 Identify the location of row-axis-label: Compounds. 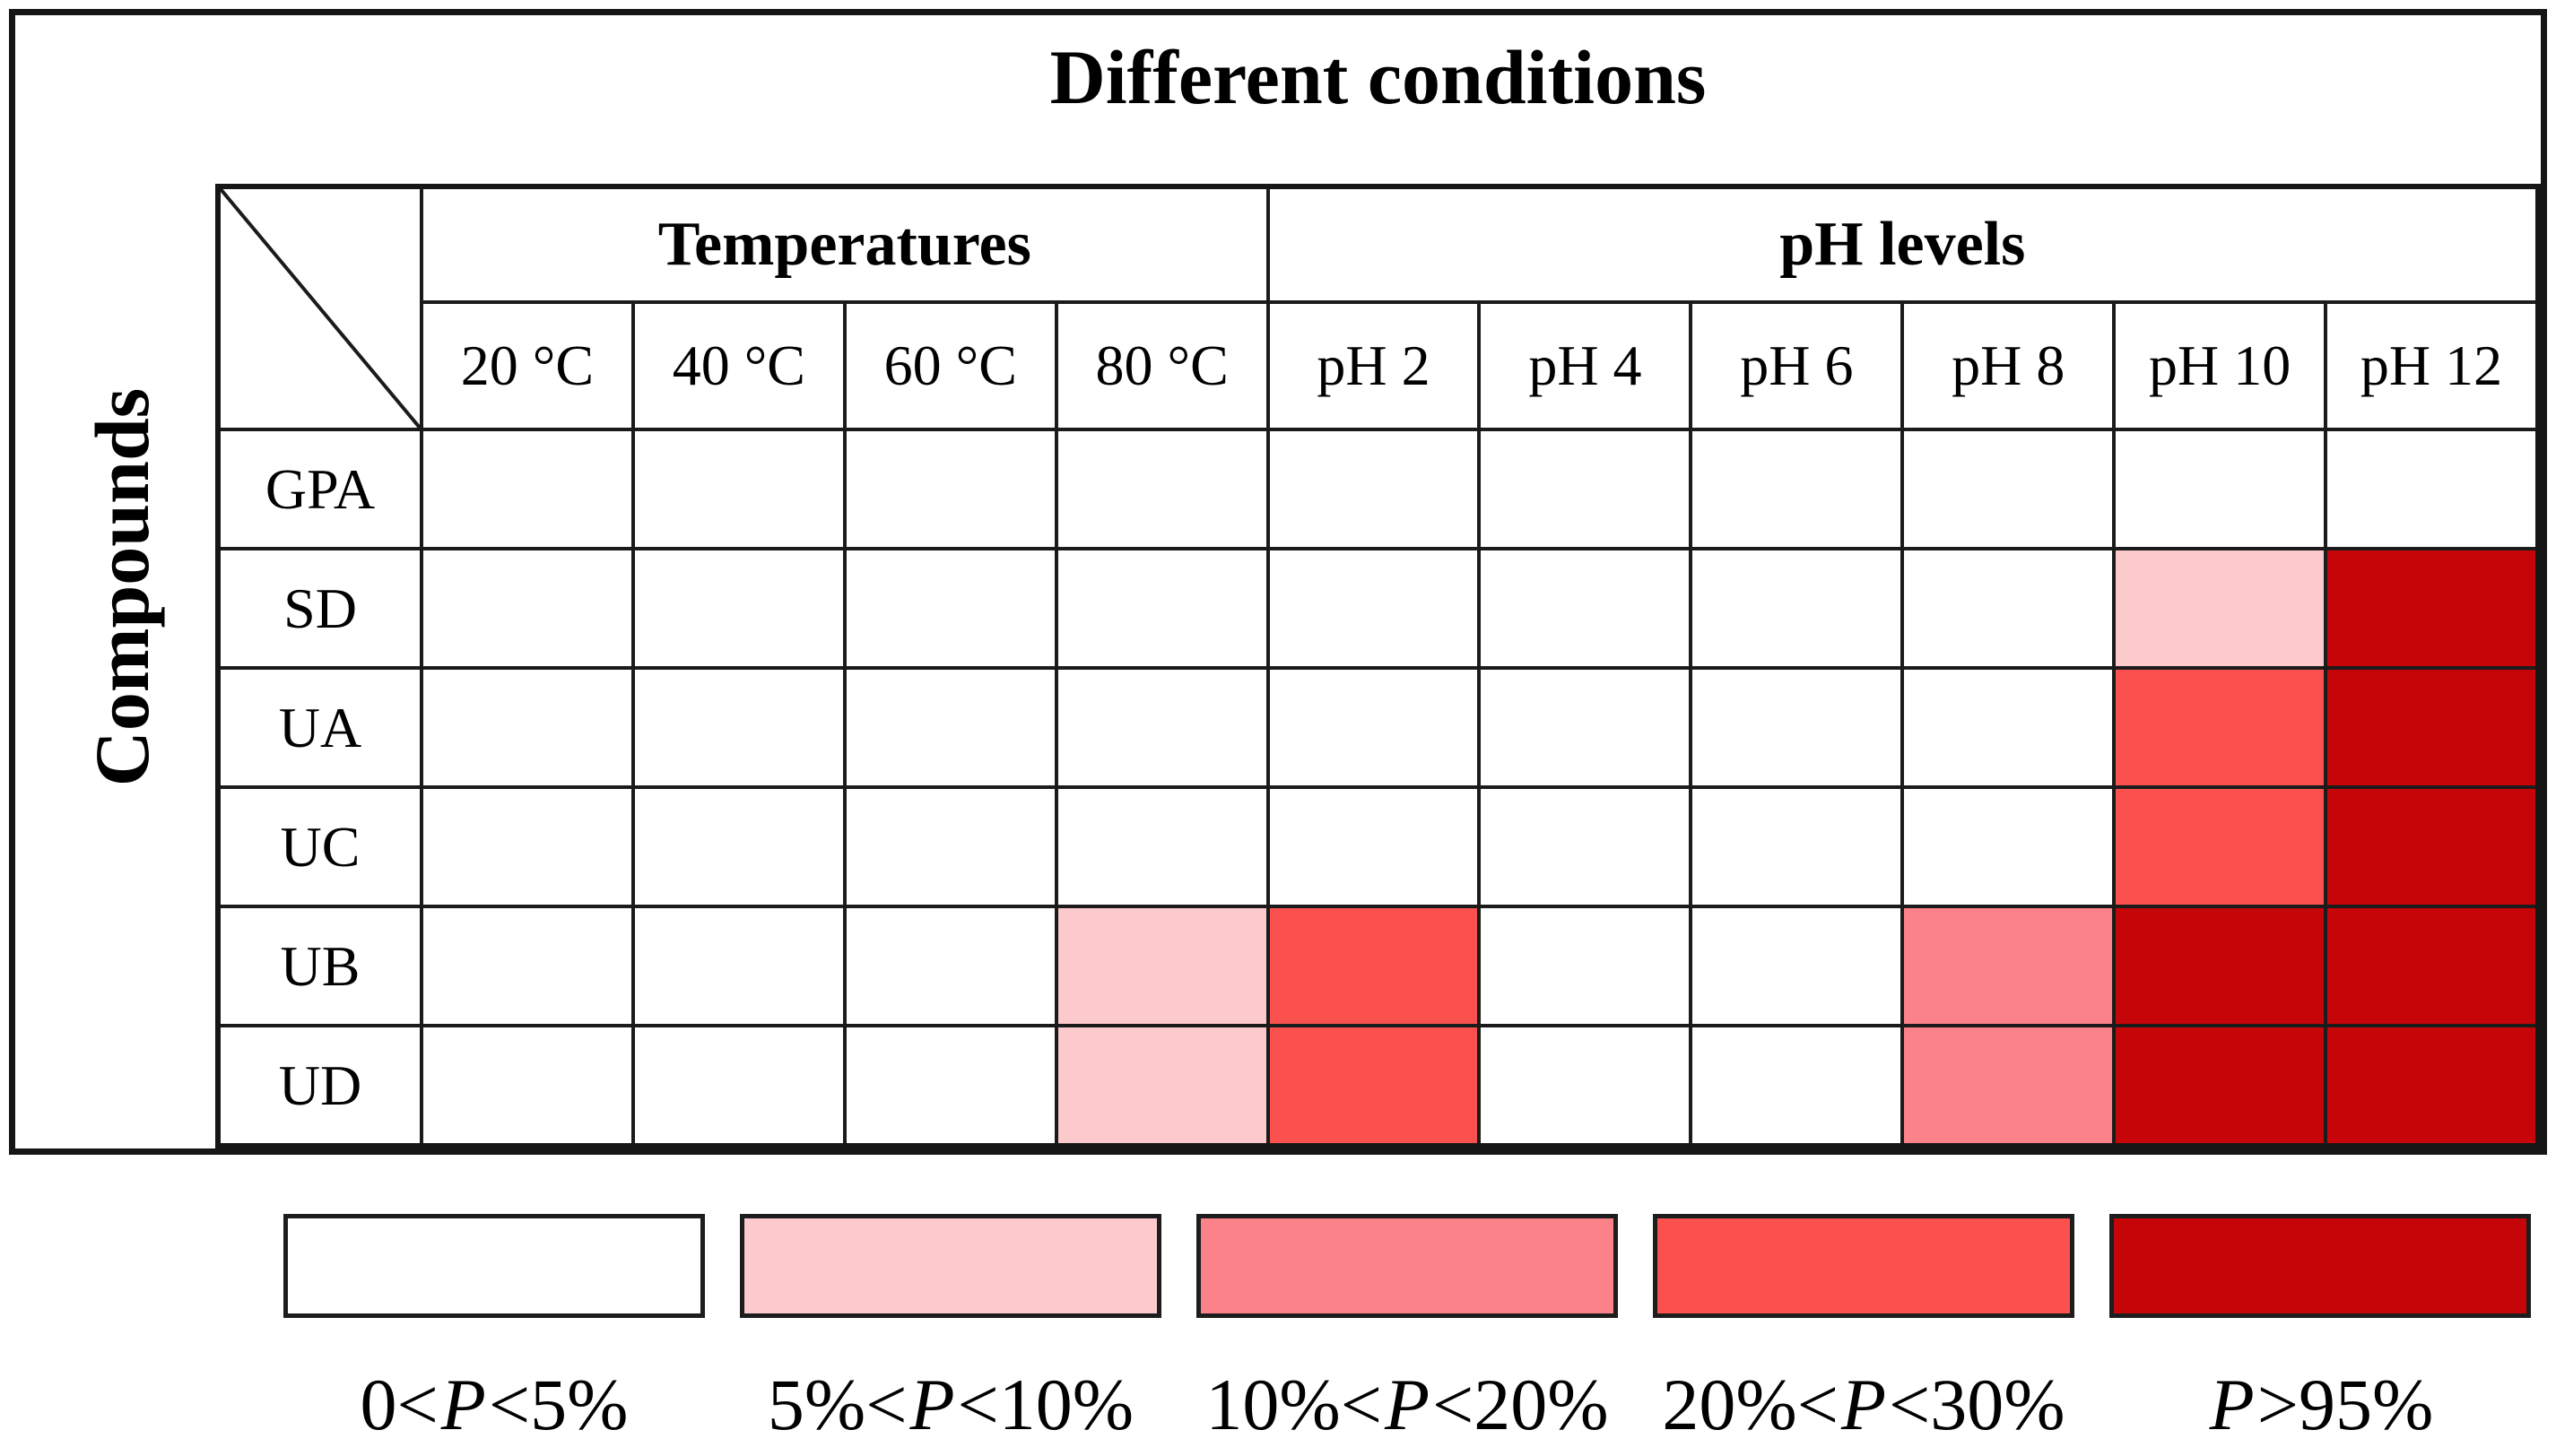
(122, 587).